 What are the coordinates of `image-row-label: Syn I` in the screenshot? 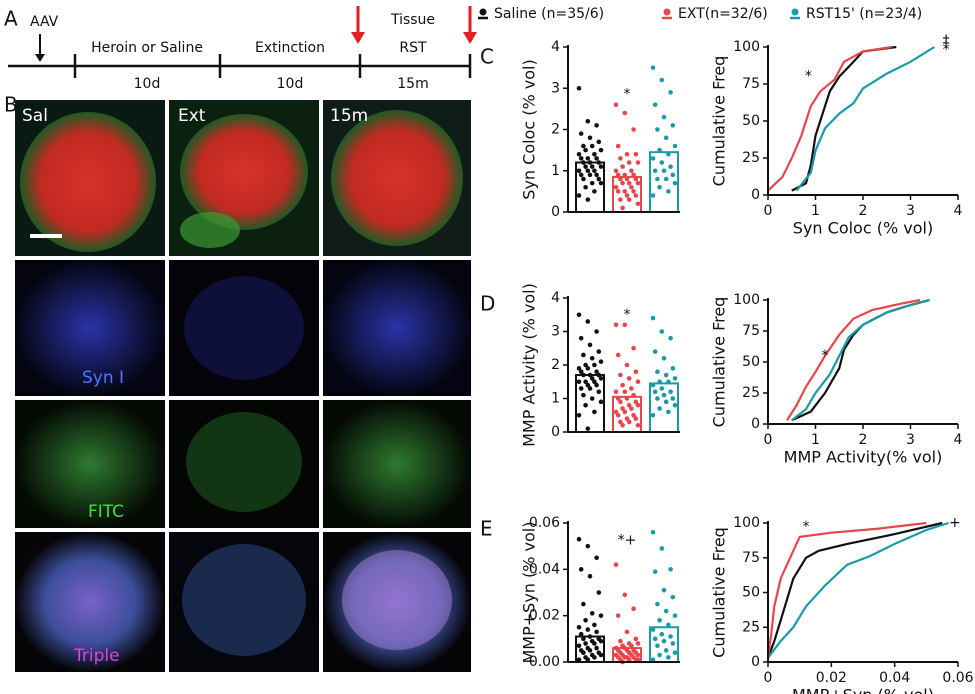 It's located at (103, 378).